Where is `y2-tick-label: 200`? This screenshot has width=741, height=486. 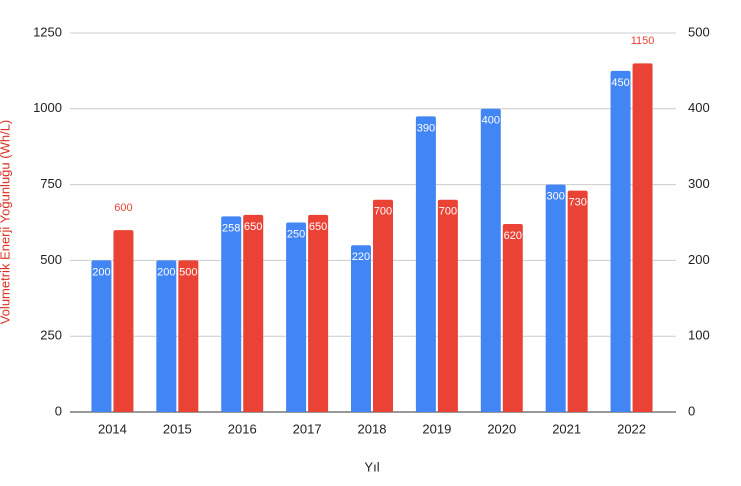 y2-tick-label: 200 is located at coordinates (699, 259).